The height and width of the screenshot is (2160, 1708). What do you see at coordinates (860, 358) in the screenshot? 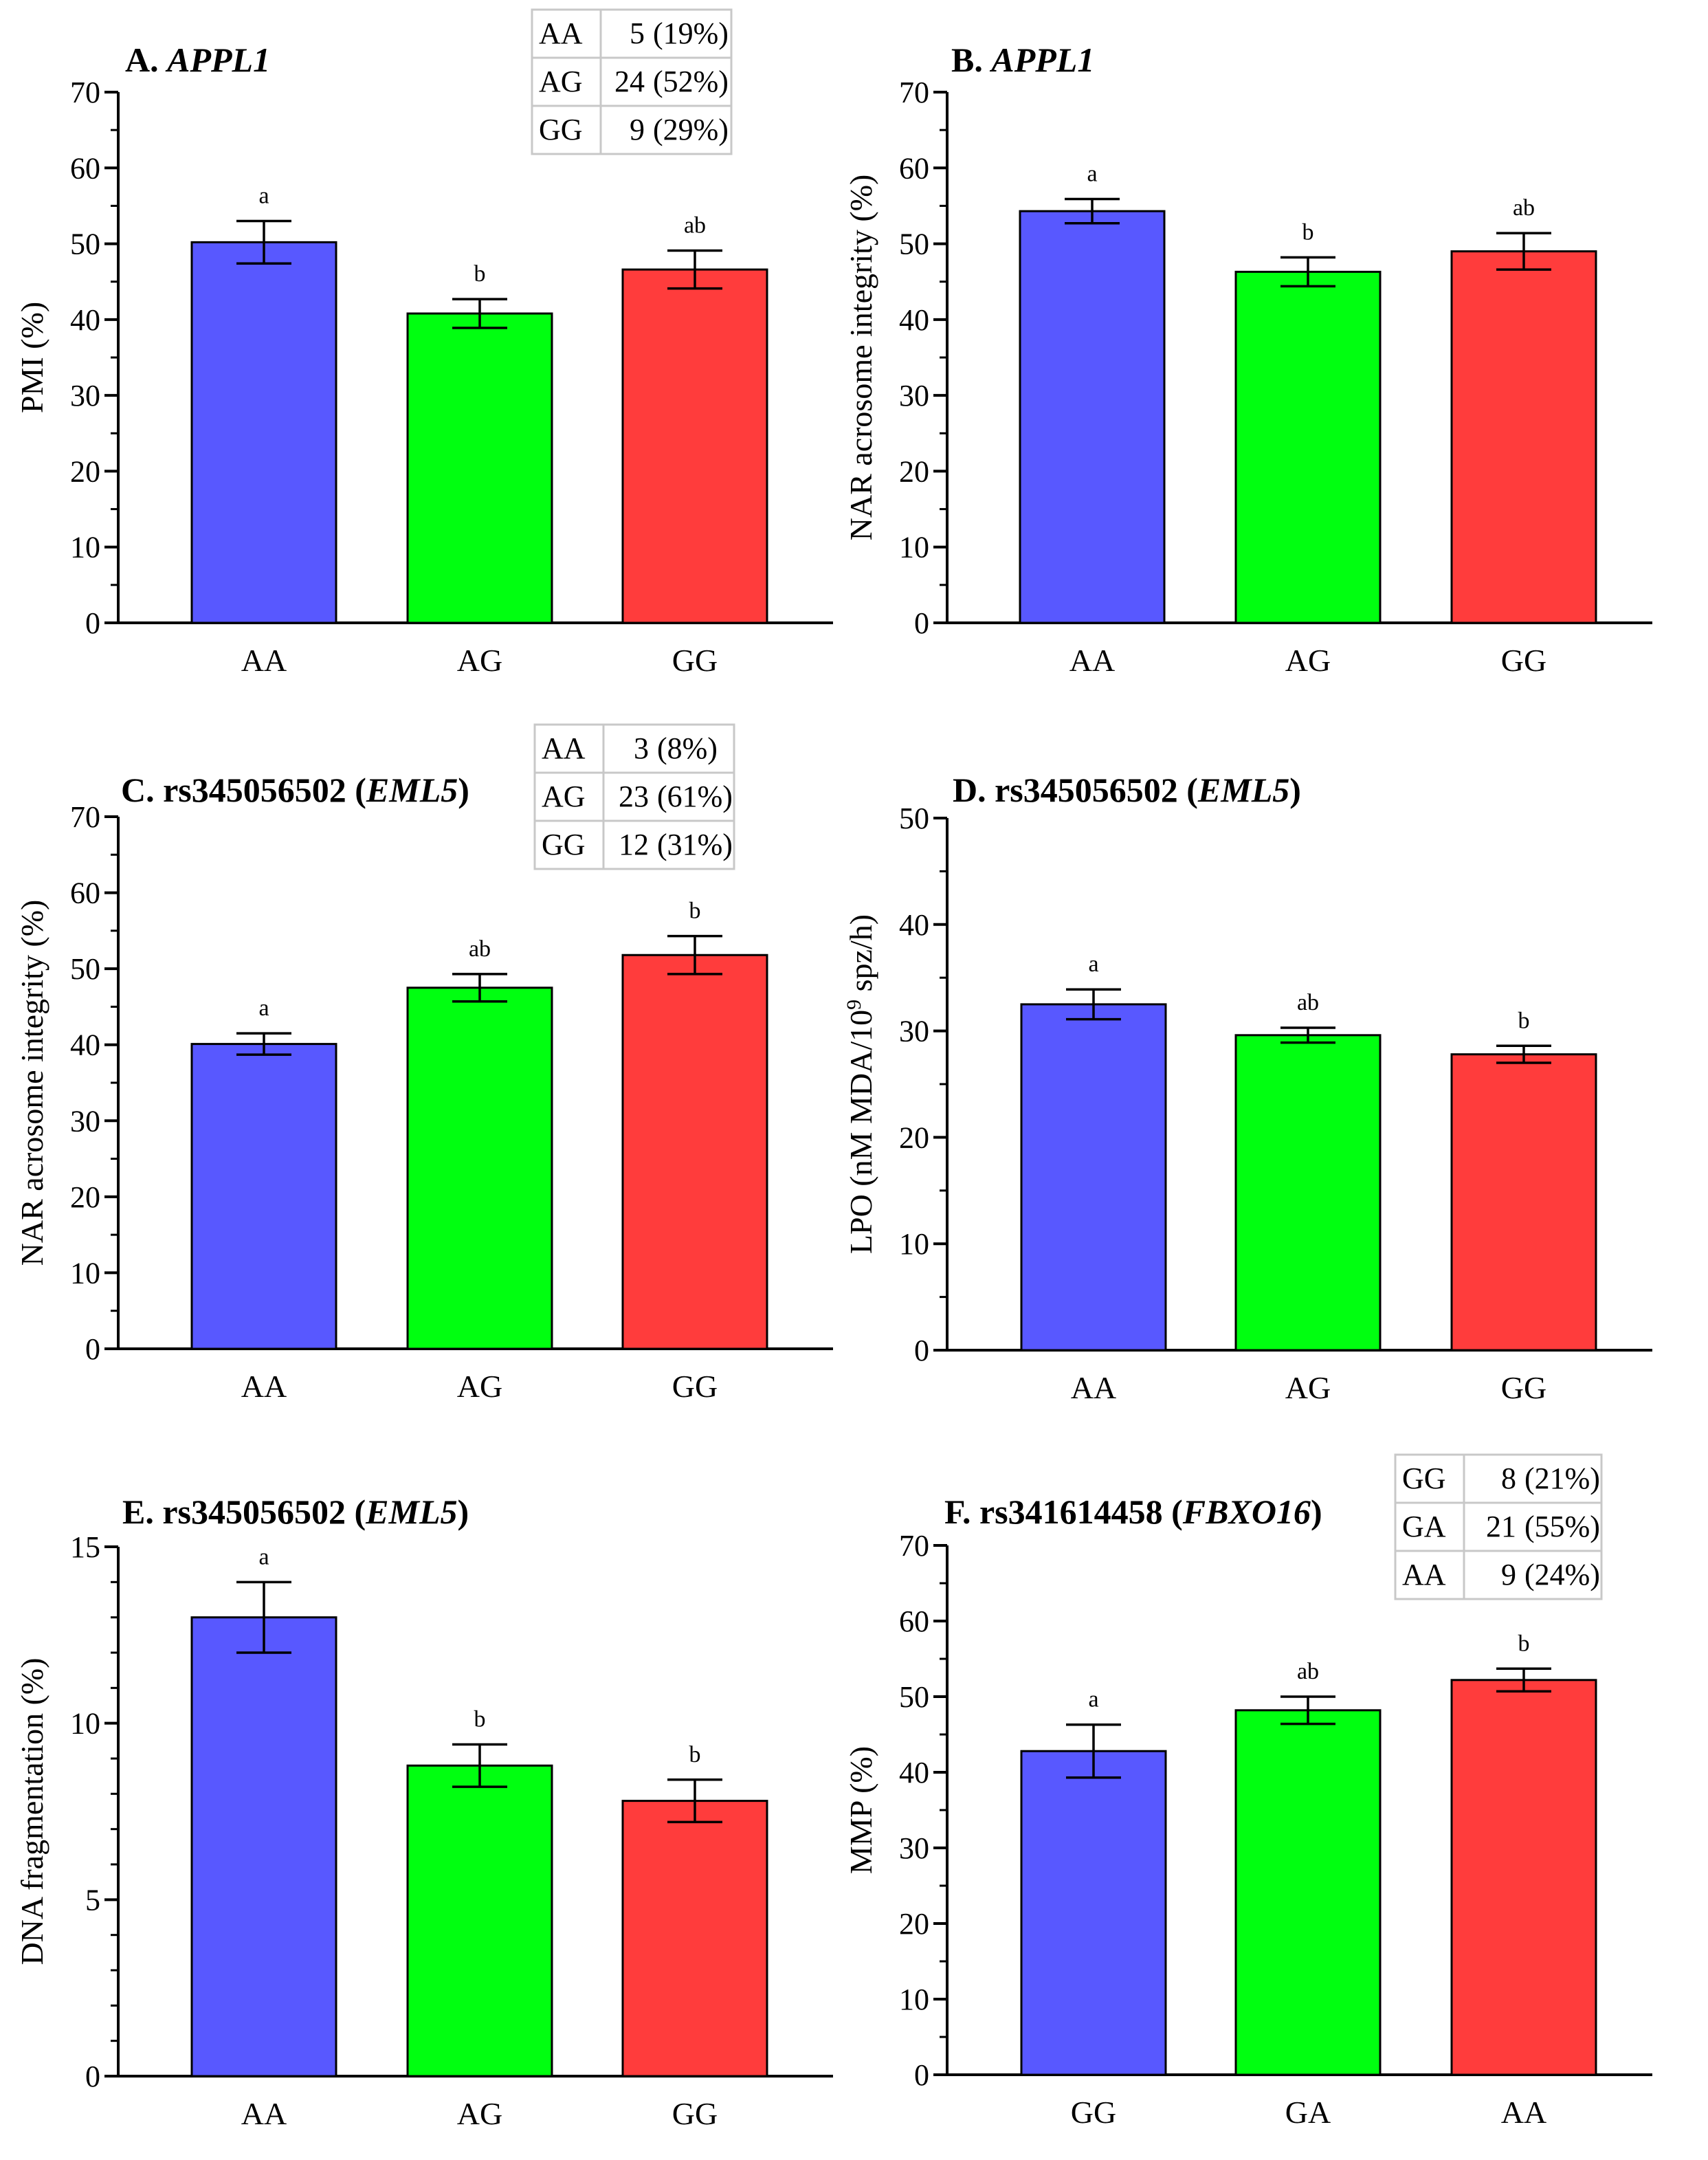
I see `y-axis-label: NAR acrosome integrity (%)` at bounding box center [860, 358].